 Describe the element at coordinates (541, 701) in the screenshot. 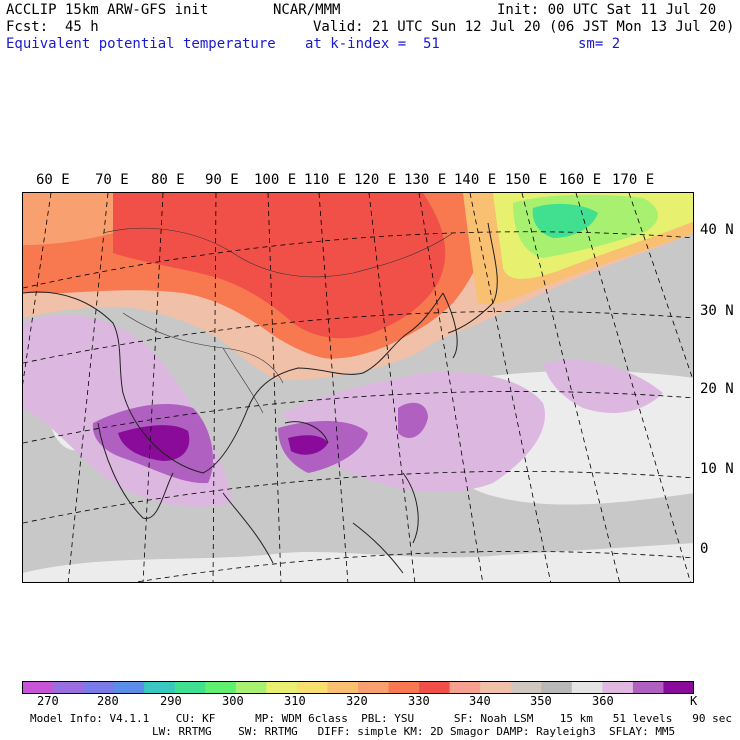

I see `colorbar-tick-label: 350` at that location.